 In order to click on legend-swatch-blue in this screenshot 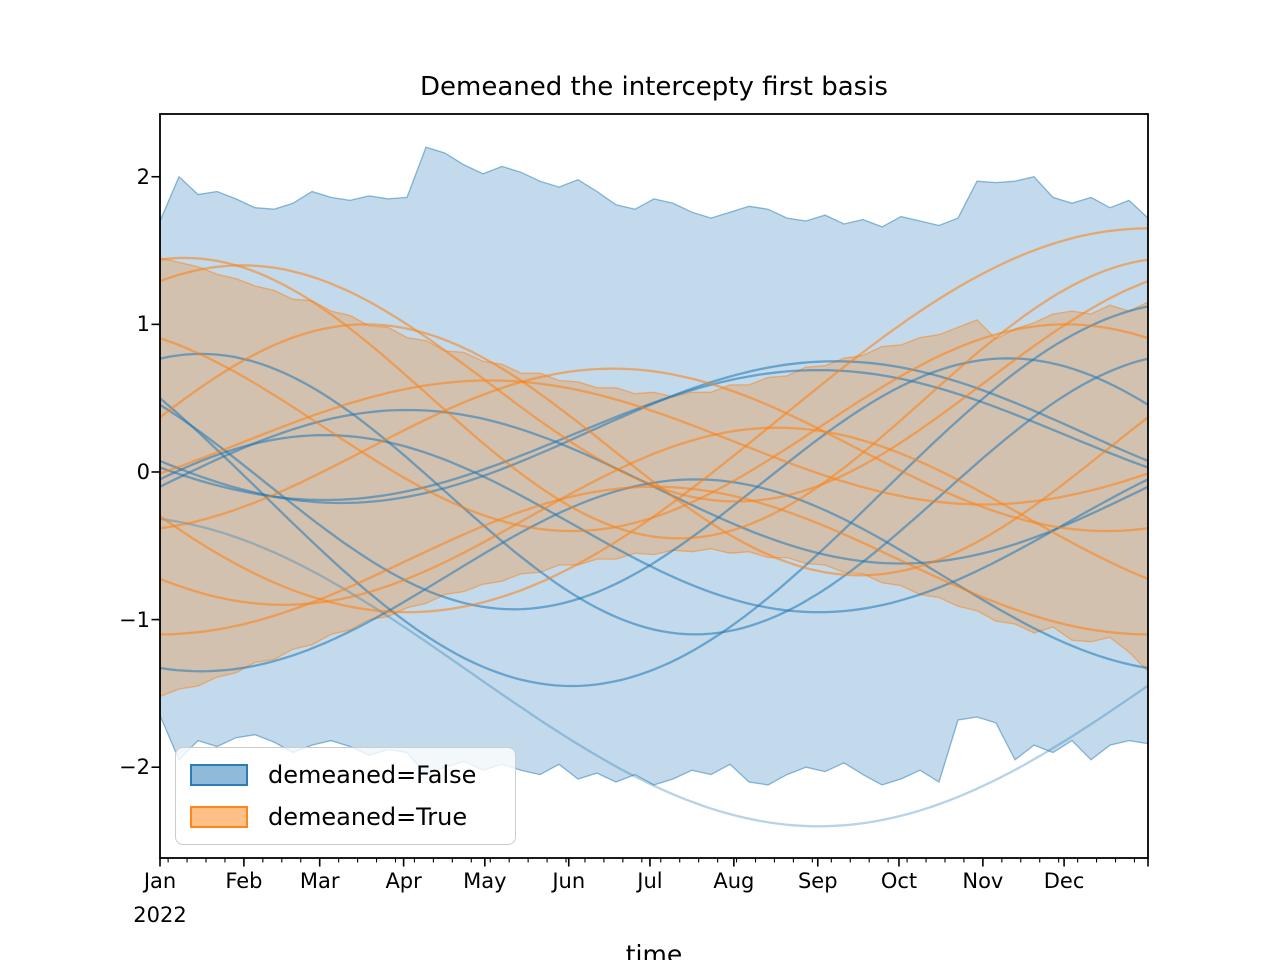, I will do `click(219, 775)`.